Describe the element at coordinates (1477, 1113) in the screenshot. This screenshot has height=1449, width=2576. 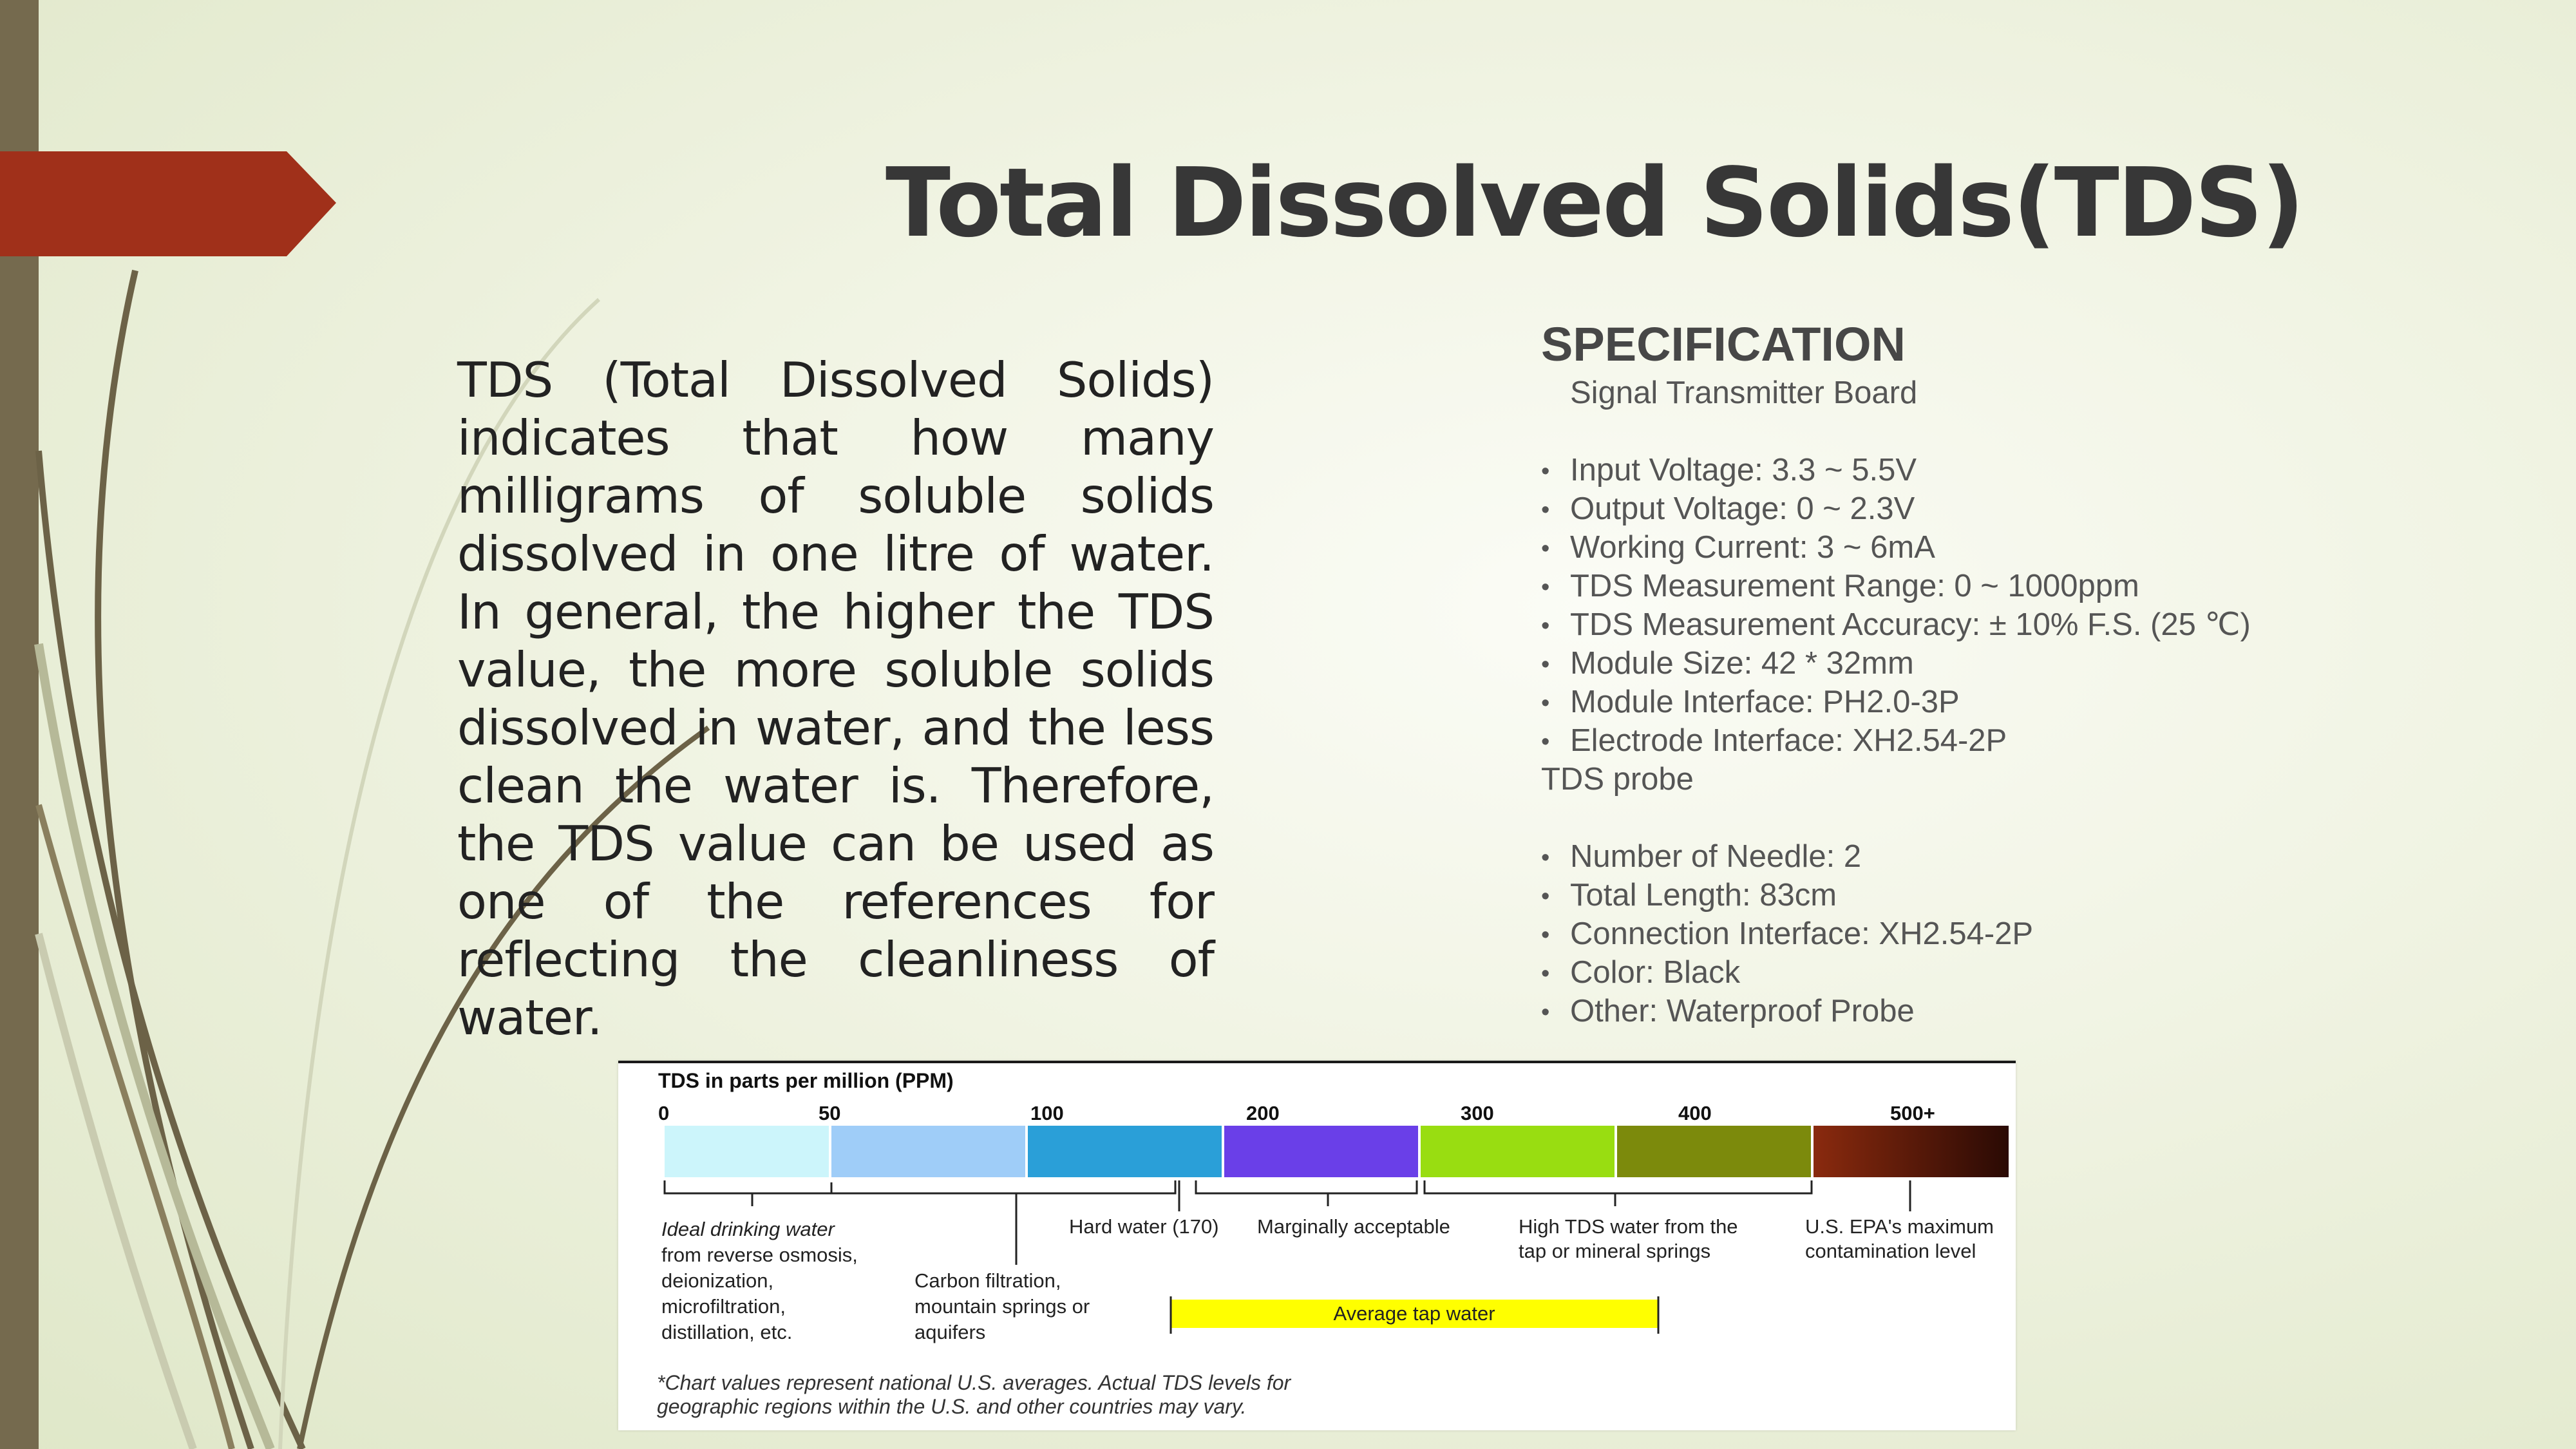
I see `tick-label: 300` at that location.